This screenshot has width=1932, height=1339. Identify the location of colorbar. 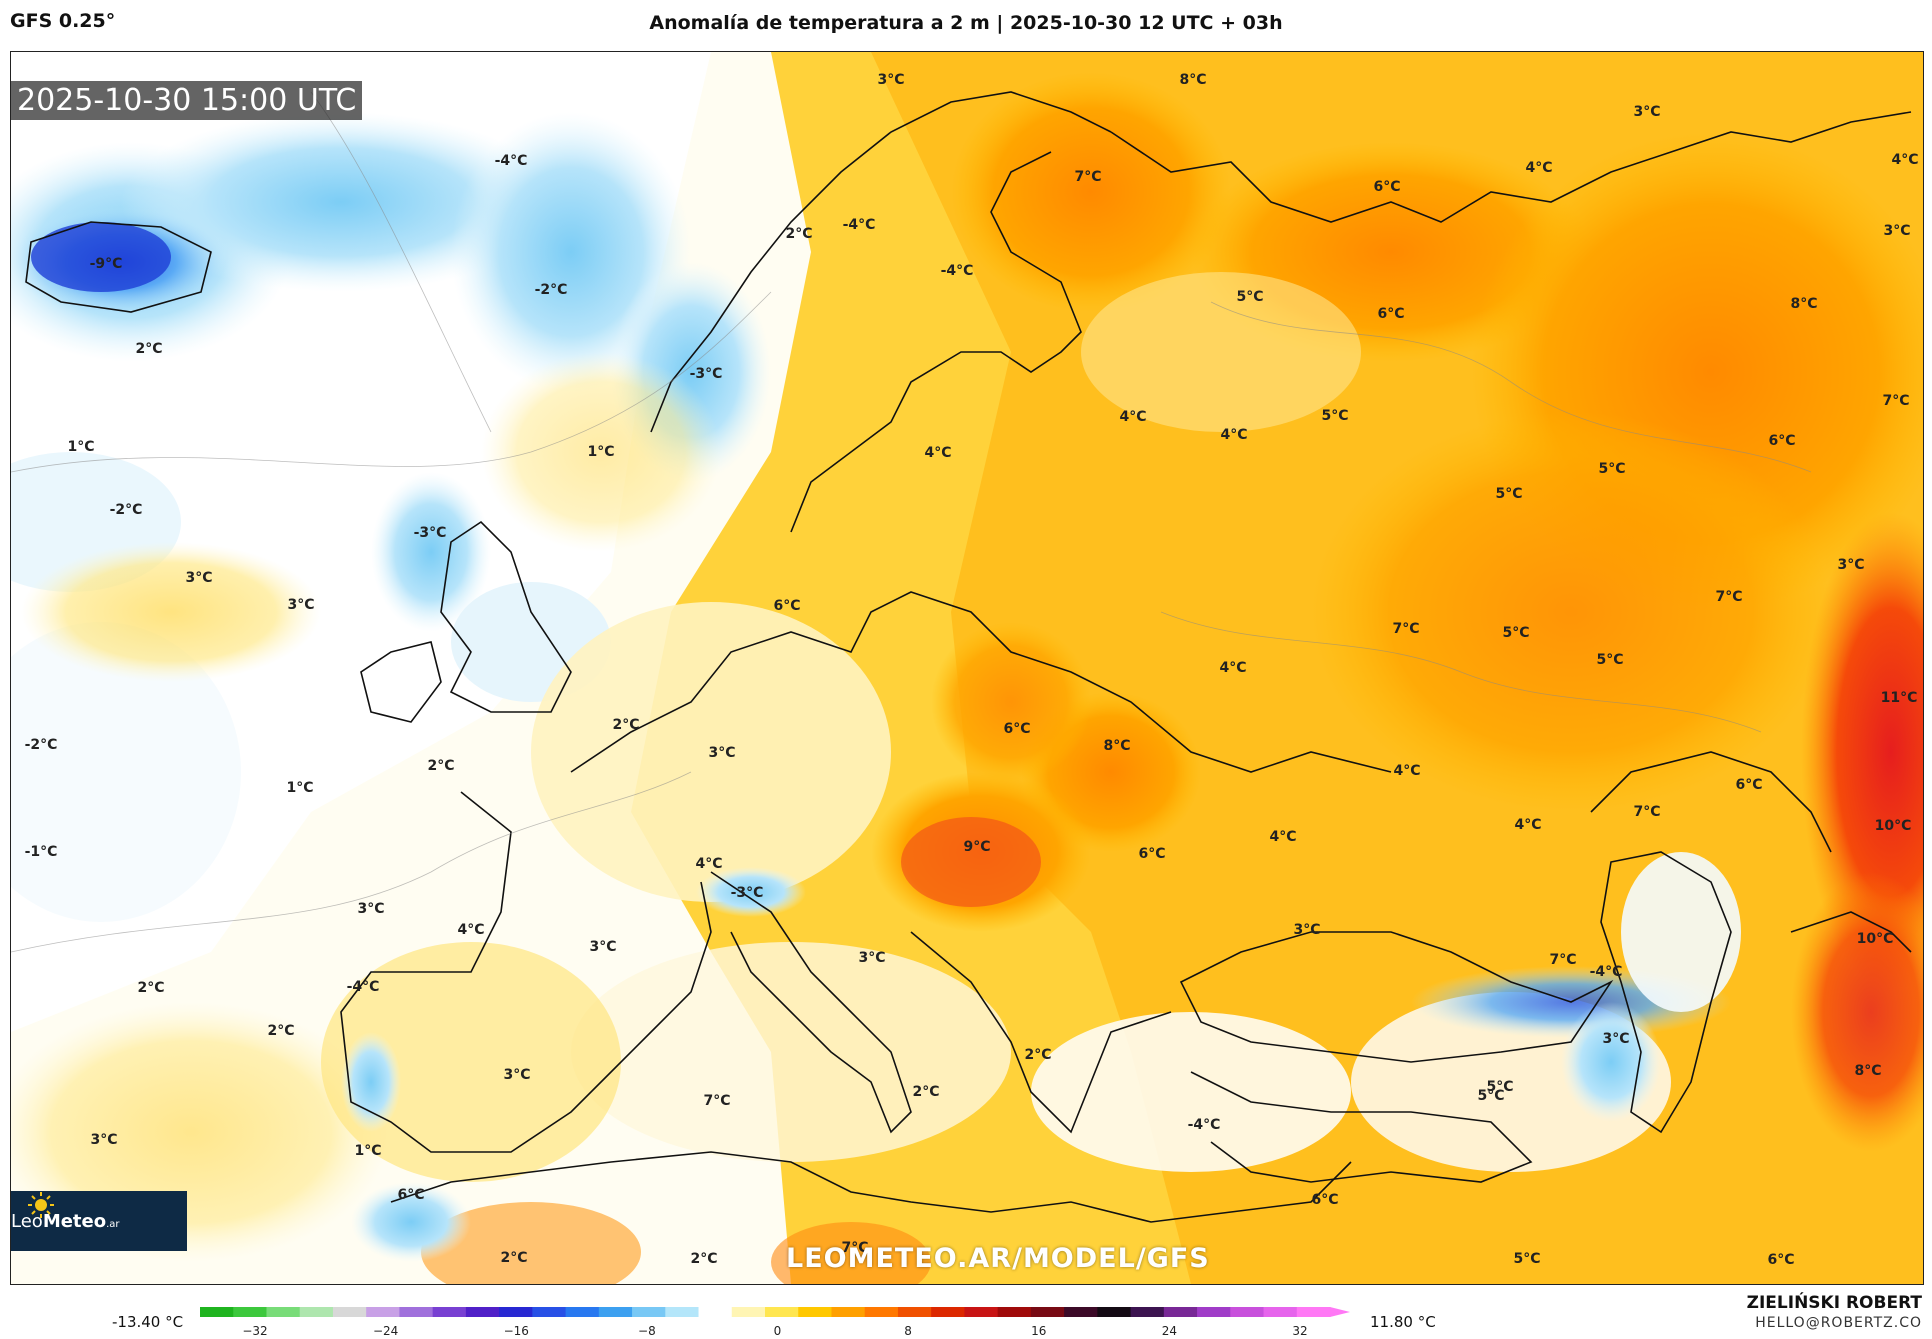
(775, 1312).